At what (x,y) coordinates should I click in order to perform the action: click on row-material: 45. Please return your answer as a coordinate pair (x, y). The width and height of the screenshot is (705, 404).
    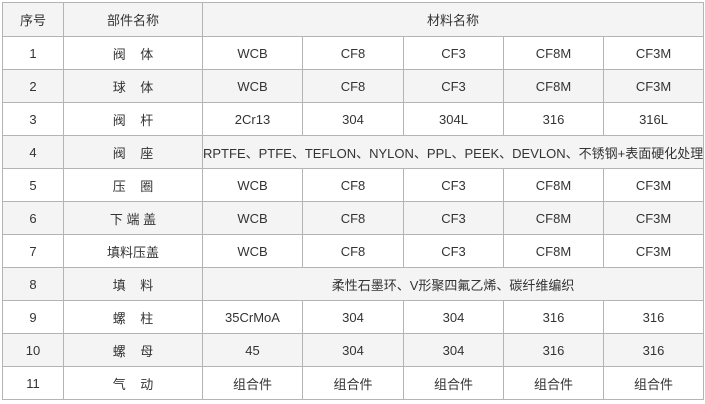
    Looking at the image, I should click on (252, 350).